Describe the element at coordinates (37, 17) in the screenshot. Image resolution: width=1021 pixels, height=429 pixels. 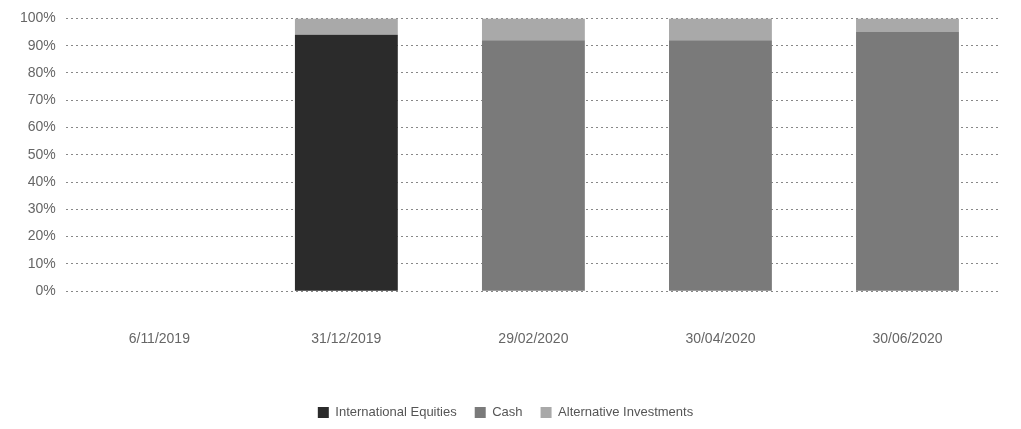
I see `y-tick-label: 100%` at that location.